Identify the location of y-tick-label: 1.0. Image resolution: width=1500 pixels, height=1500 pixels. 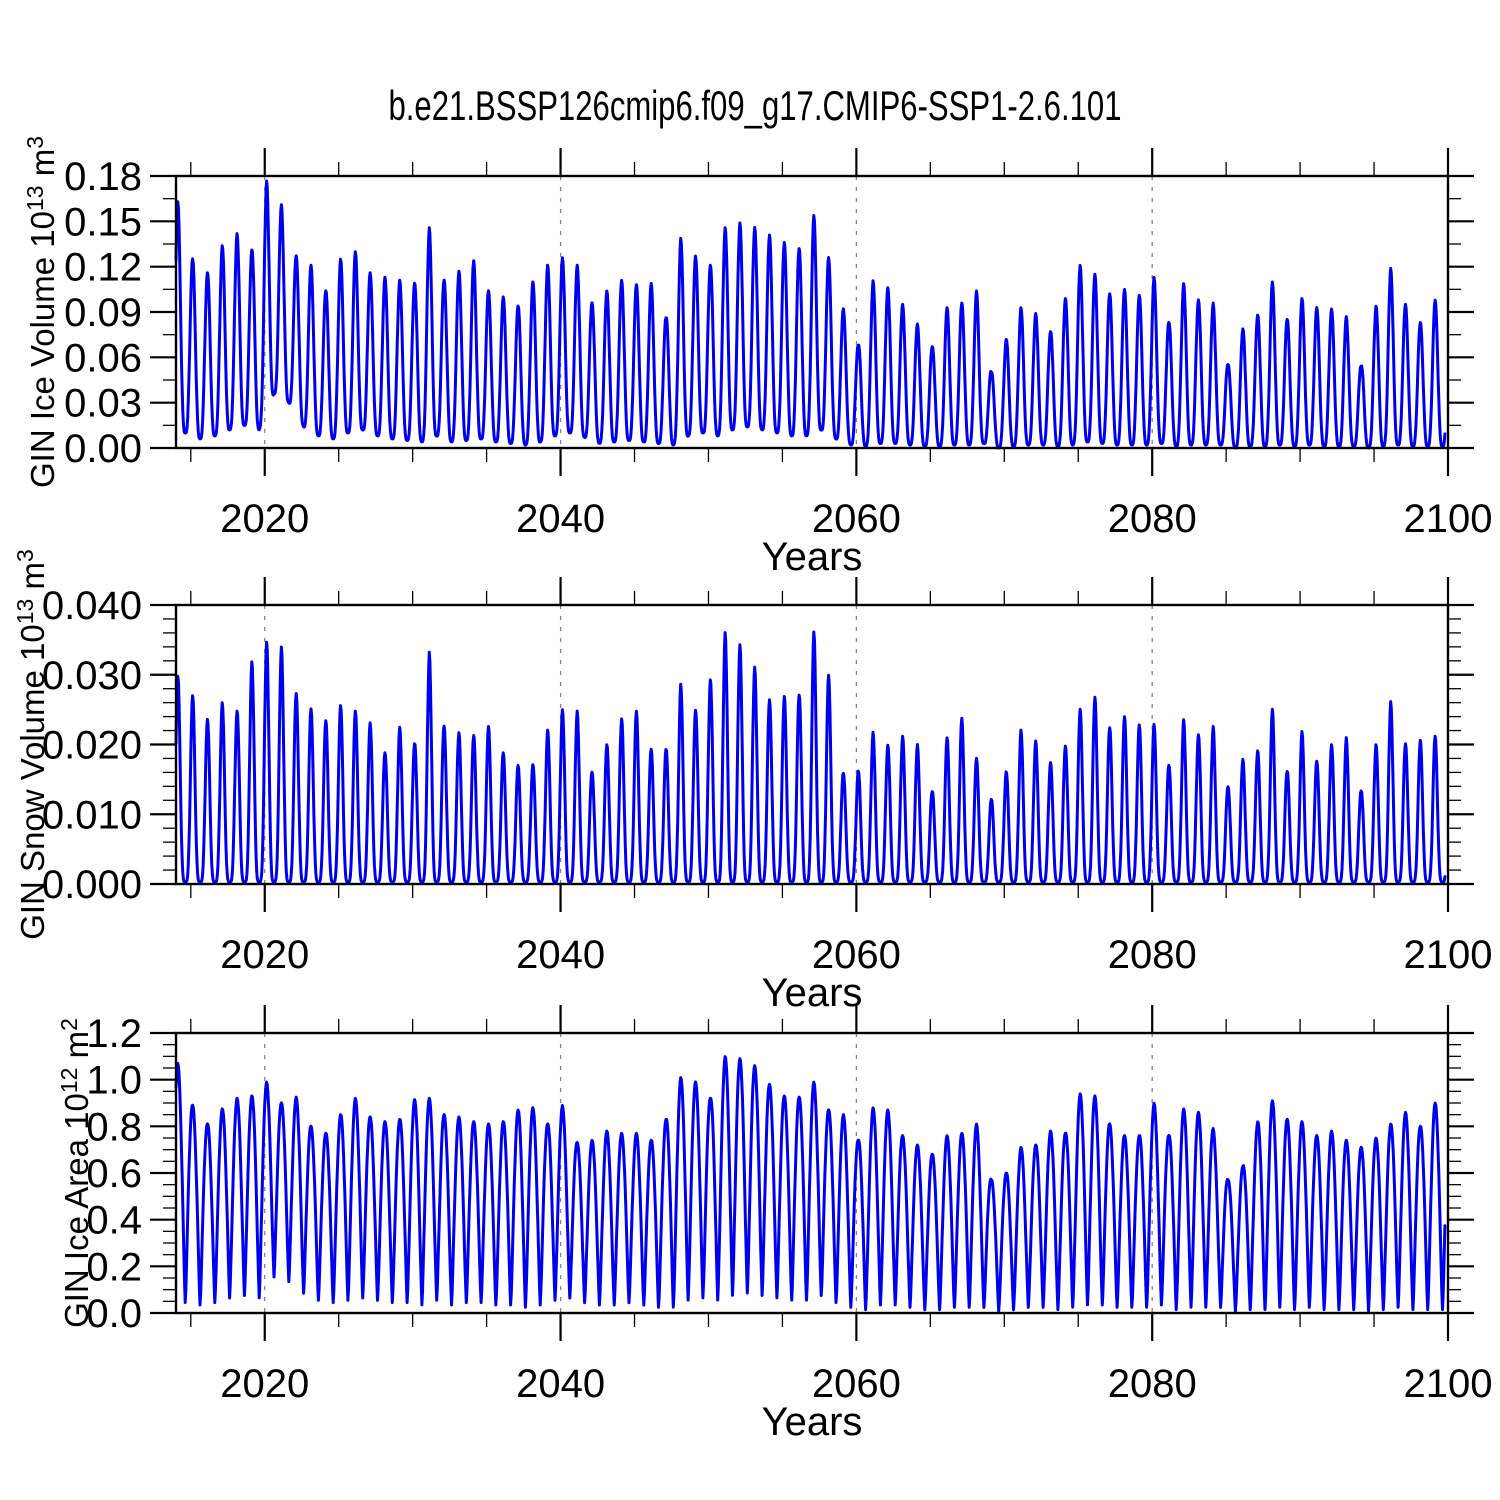
(114, 1081).